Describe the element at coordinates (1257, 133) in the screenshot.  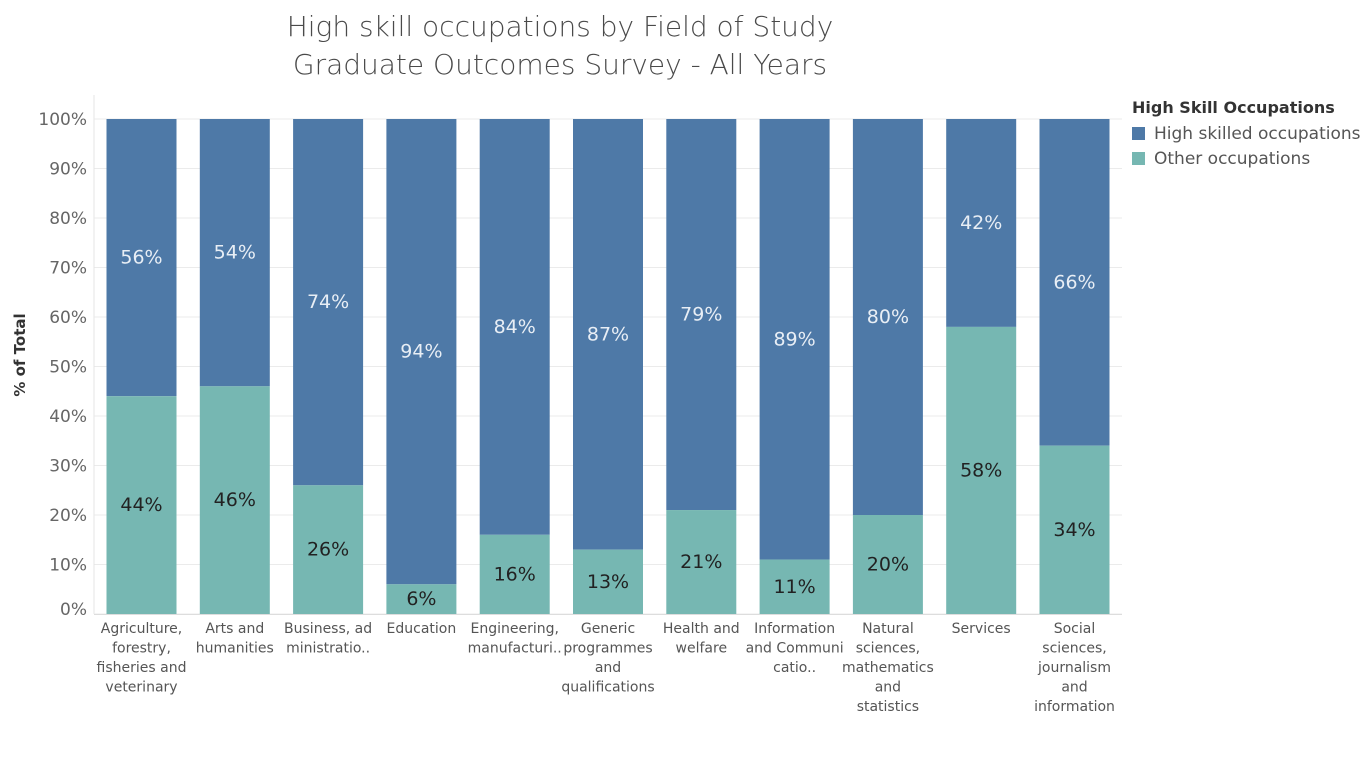
I see `legend-label-high-skilled: High skilled occupations` at that location.